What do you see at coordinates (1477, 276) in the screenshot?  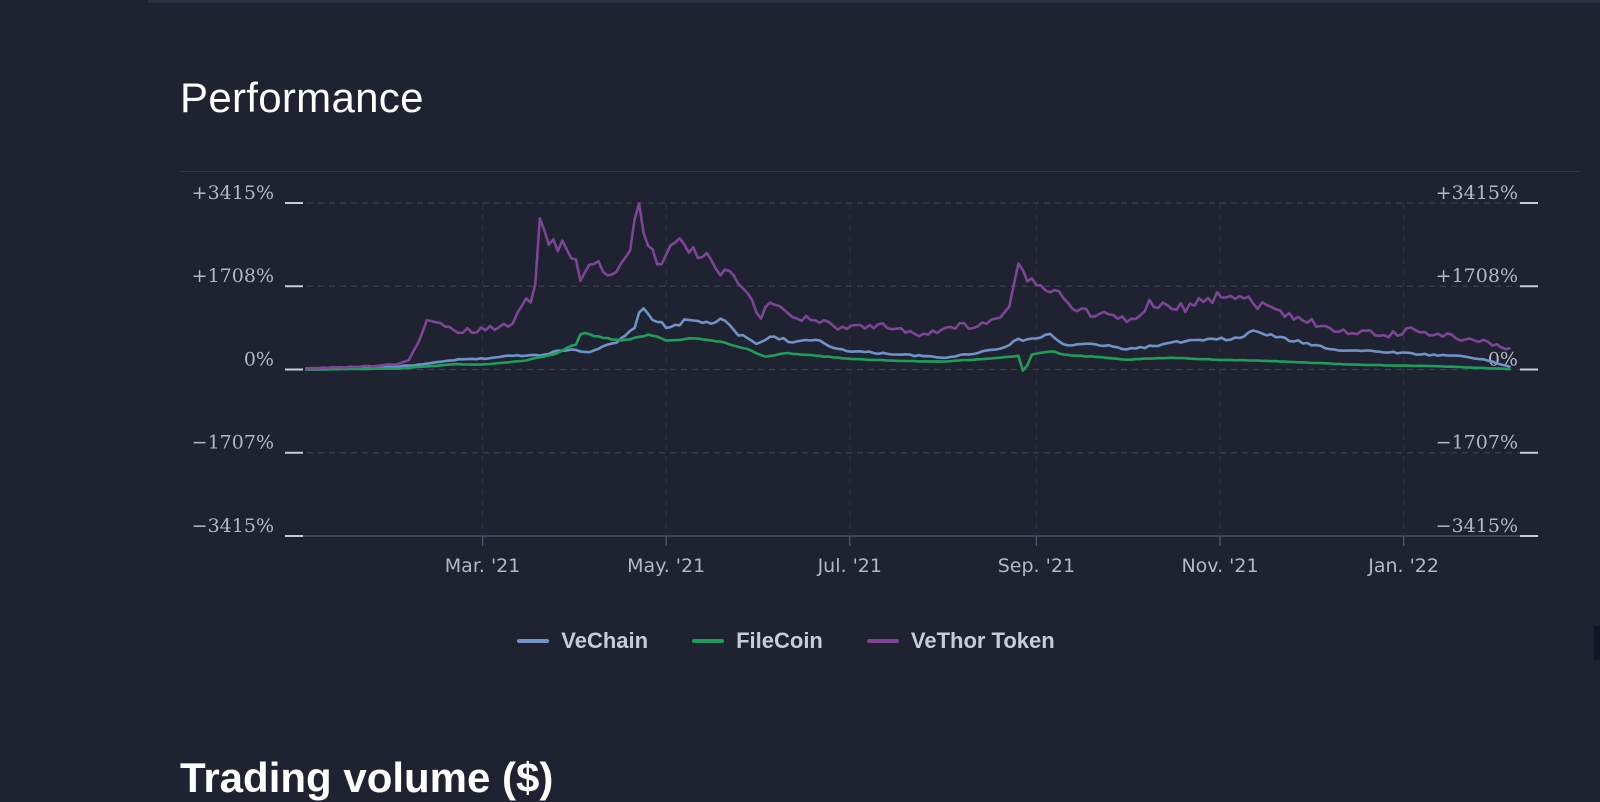 I see `y-tick-label-right: +1708%` at bounding box center [1477, 276].